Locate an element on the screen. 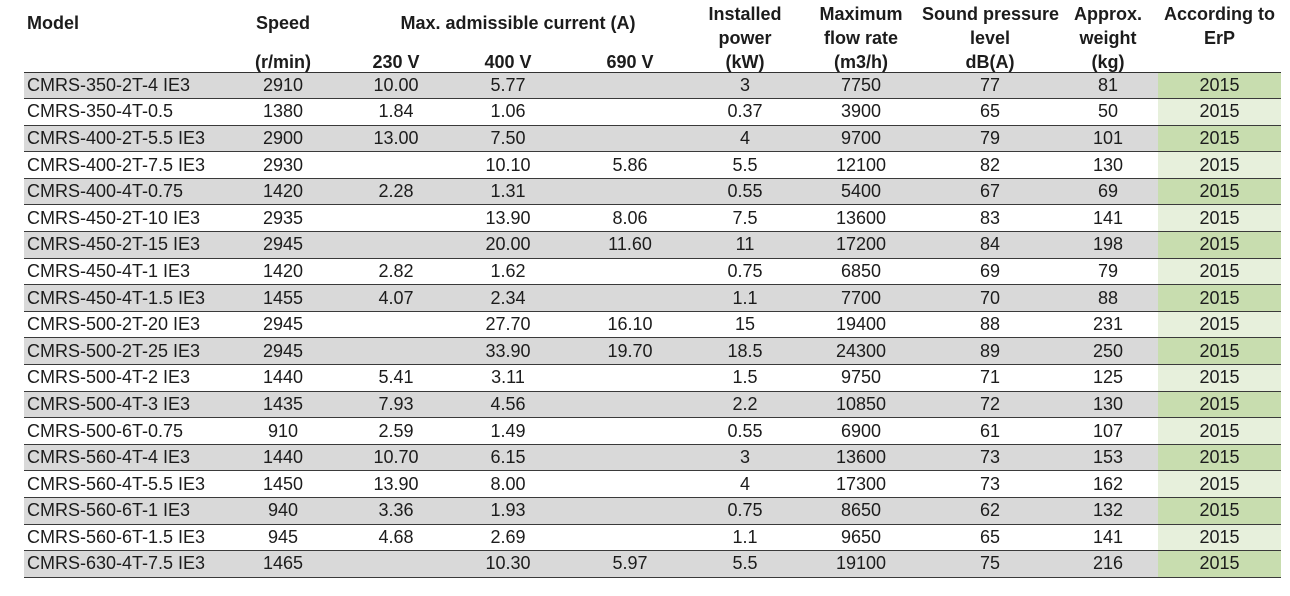  cell-sound: 79 is located at coordinates (990, 139).